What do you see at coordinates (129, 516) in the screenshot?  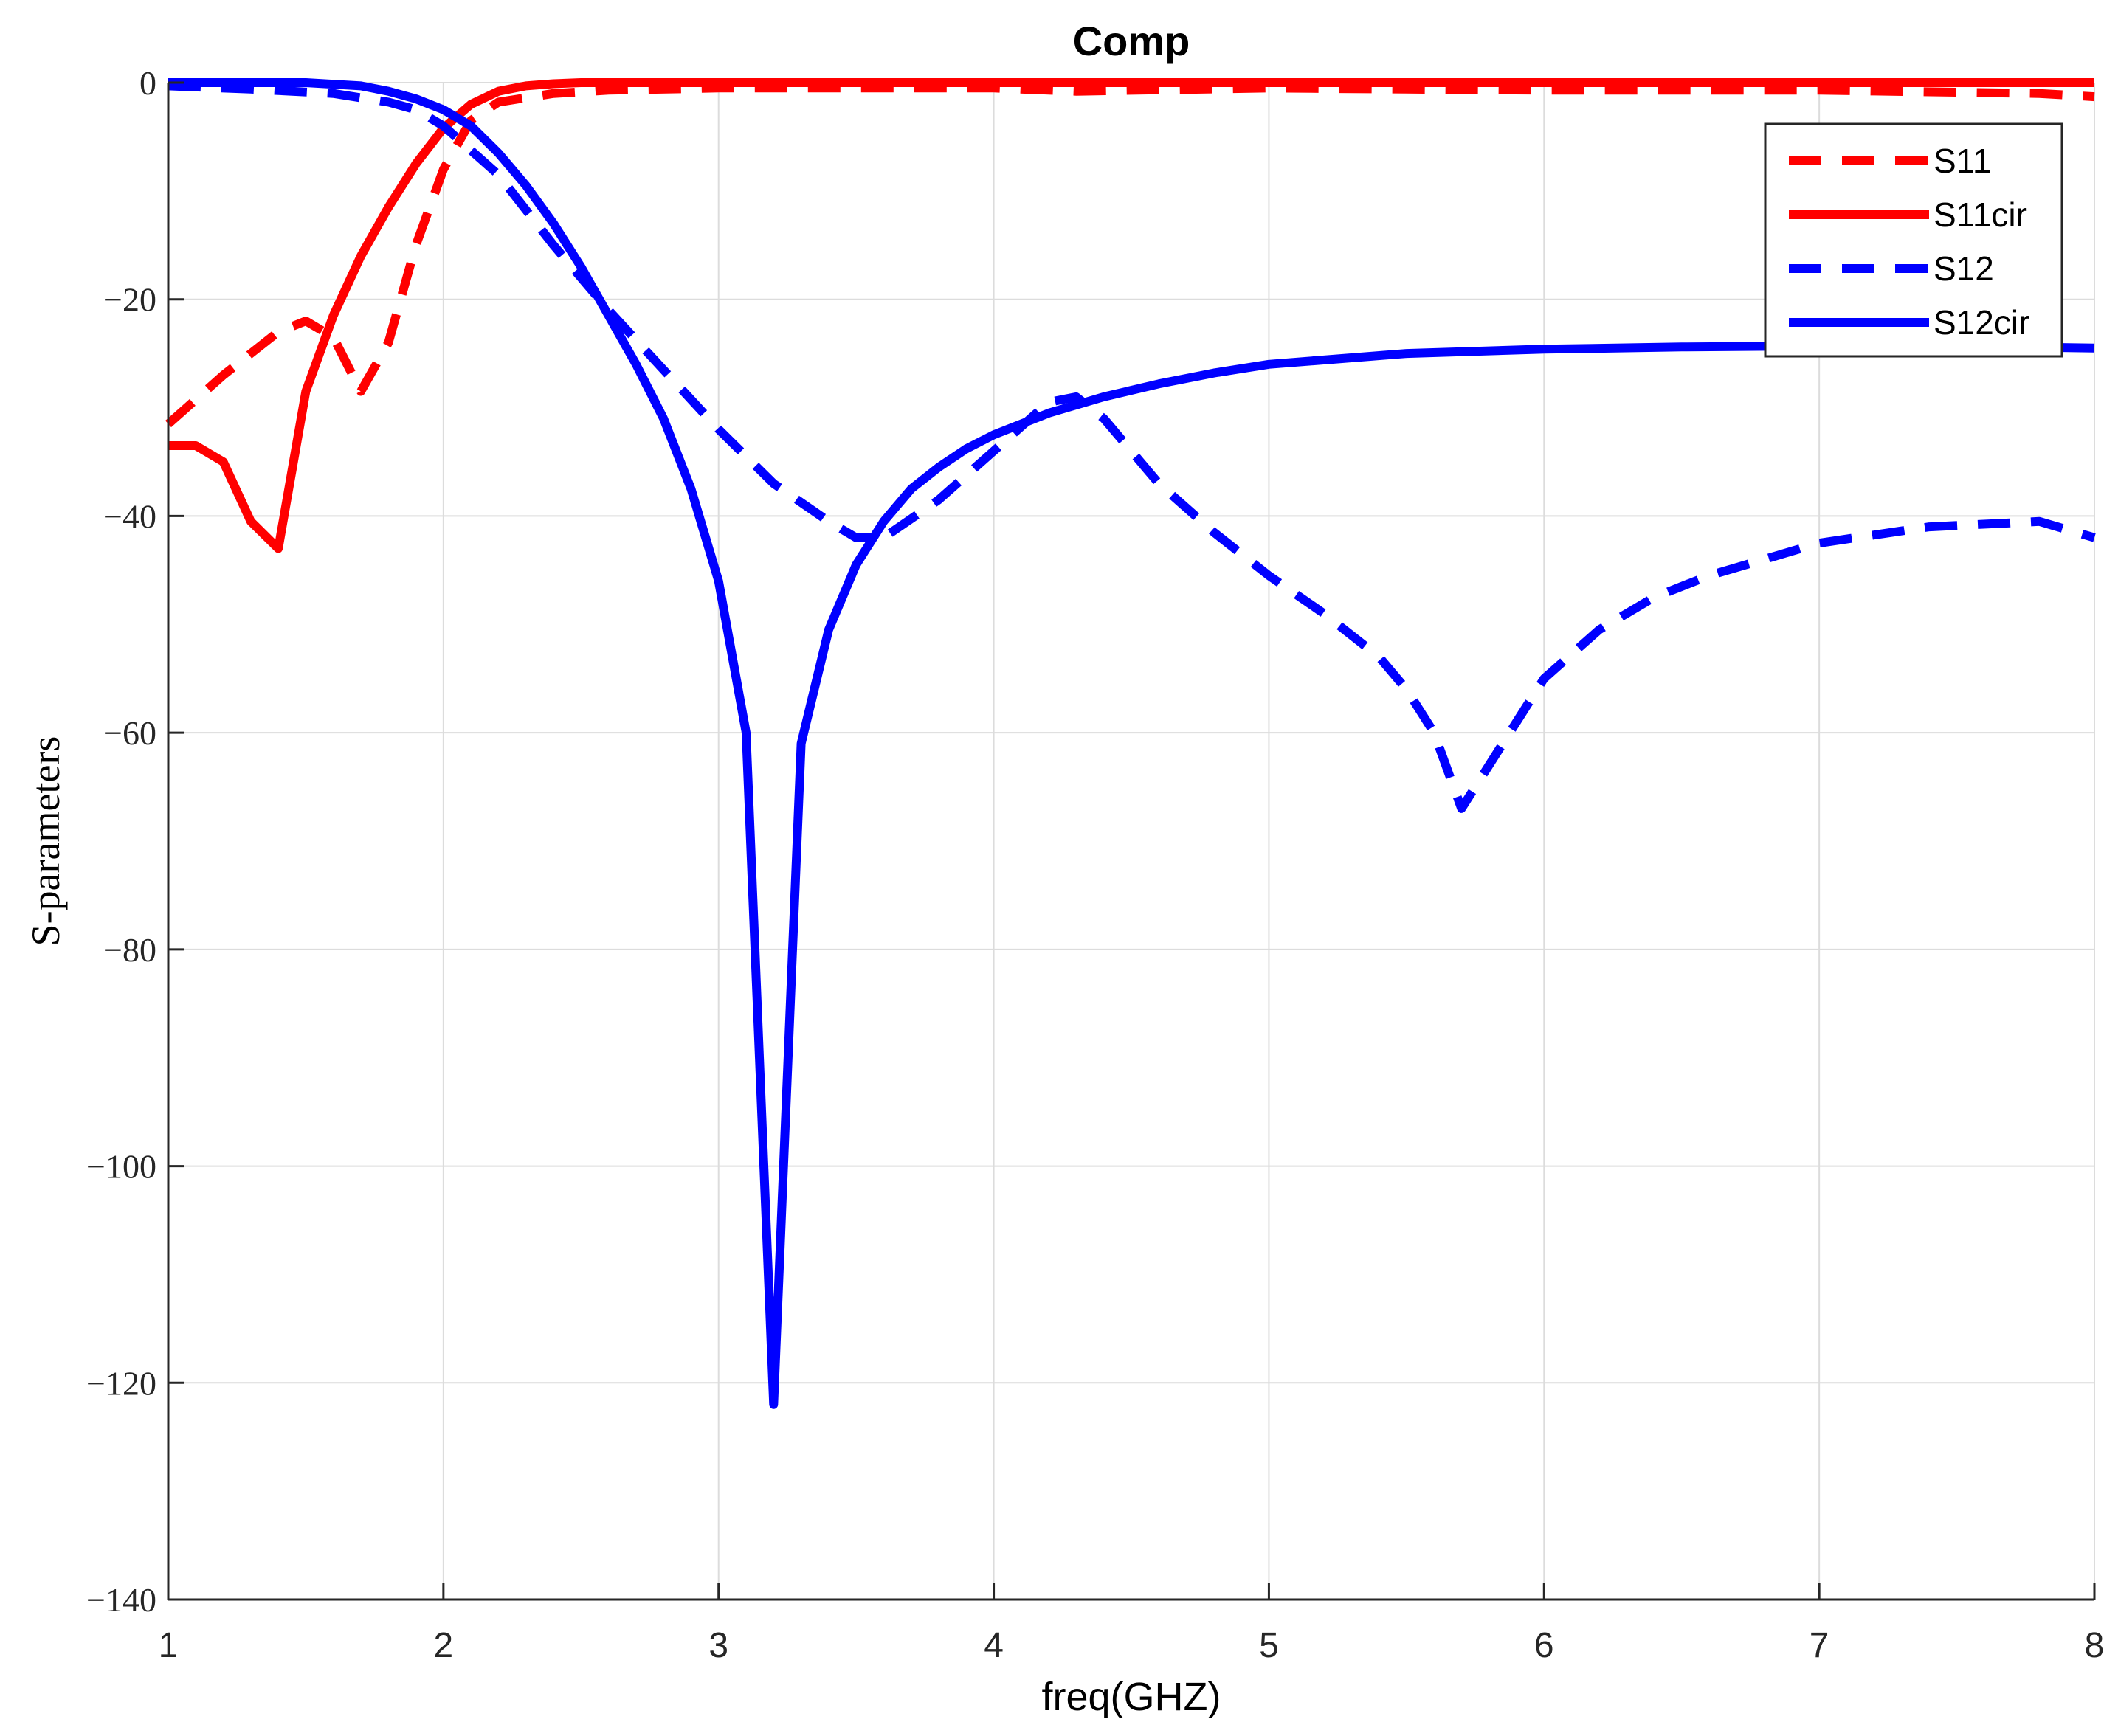 I see `y-tick-label: −40` at bounding box center [129, 516].